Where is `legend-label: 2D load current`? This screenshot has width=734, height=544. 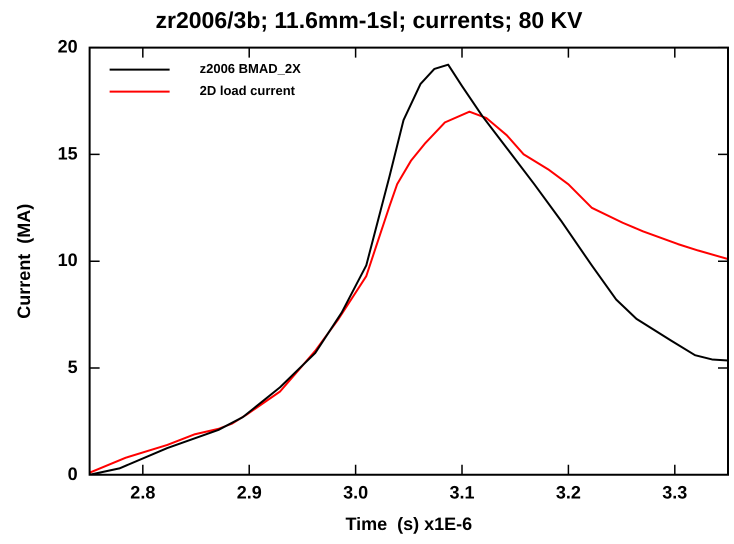
legend-label: 2D load current is located at coordinates (248, 90).